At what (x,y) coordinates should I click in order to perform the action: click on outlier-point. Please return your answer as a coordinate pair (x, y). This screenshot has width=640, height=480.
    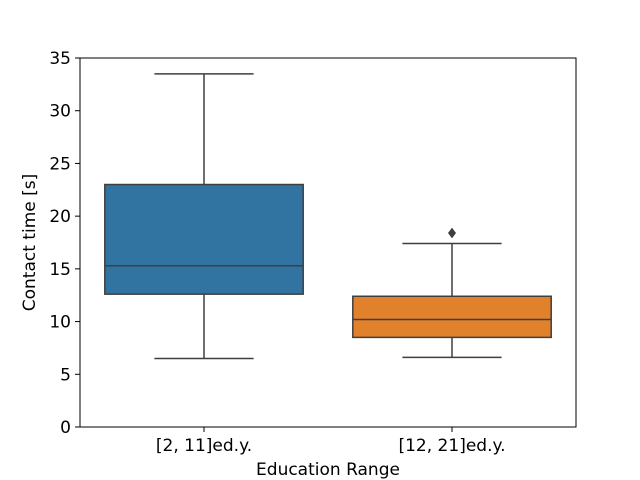
    Looking at the image, I should click on (452, 233).